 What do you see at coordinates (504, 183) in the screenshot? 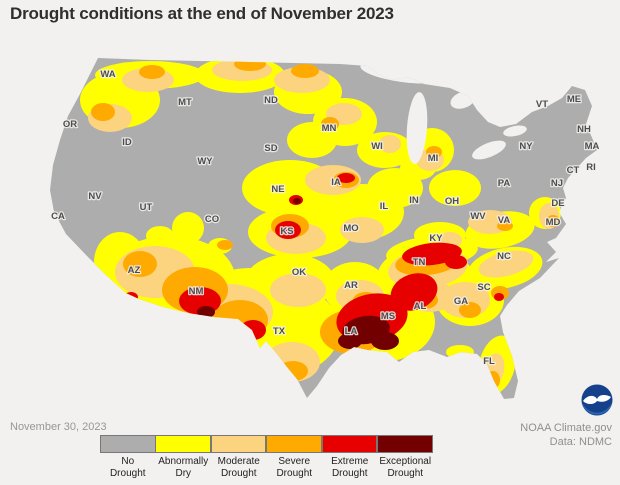
I see `state-label-pa: PA` at bounding box center [504, 183].